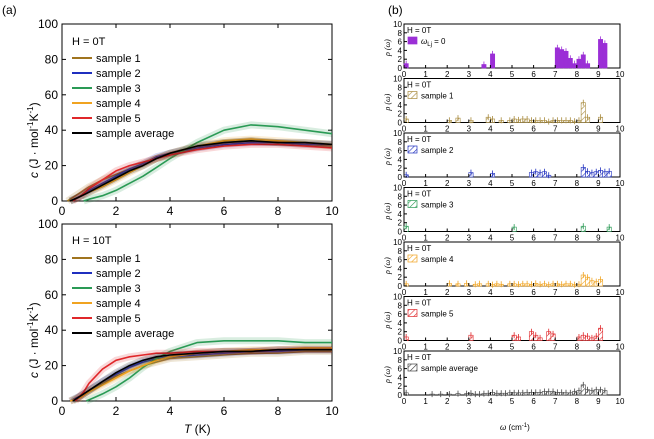 This screenshot has width=654, height=439. Describe the element at coordinates (30, 110) in the screenshot. I see `y-axis-label-sup2: -1` at that location.